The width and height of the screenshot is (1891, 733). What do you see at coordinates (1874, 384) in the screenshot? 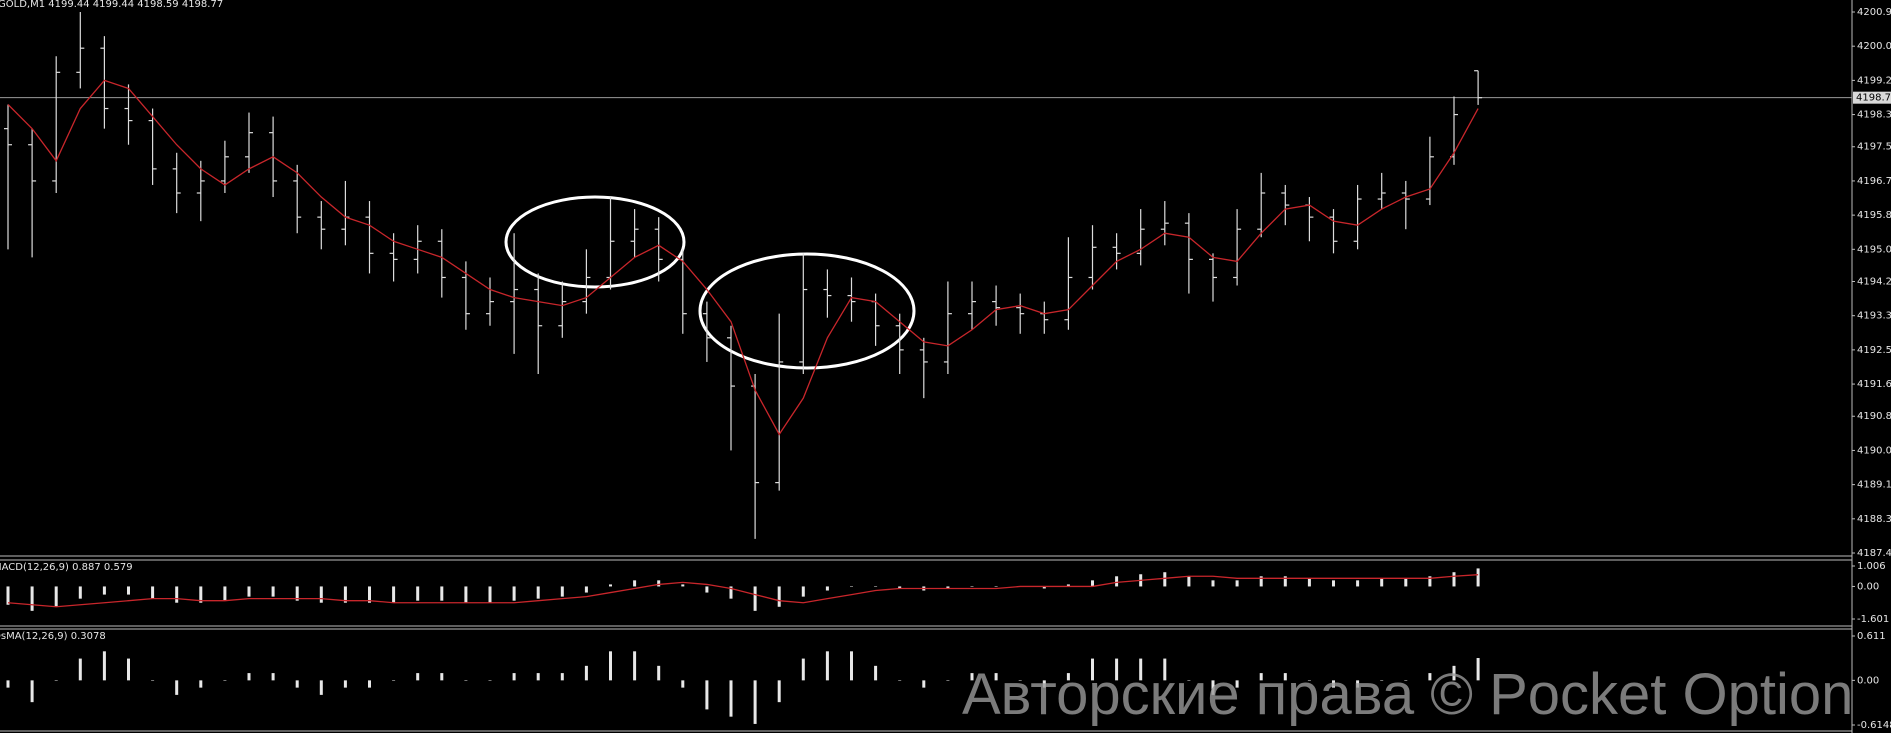
I see `y-tick-label: 4191.65` at bounding box center [1874, 384].